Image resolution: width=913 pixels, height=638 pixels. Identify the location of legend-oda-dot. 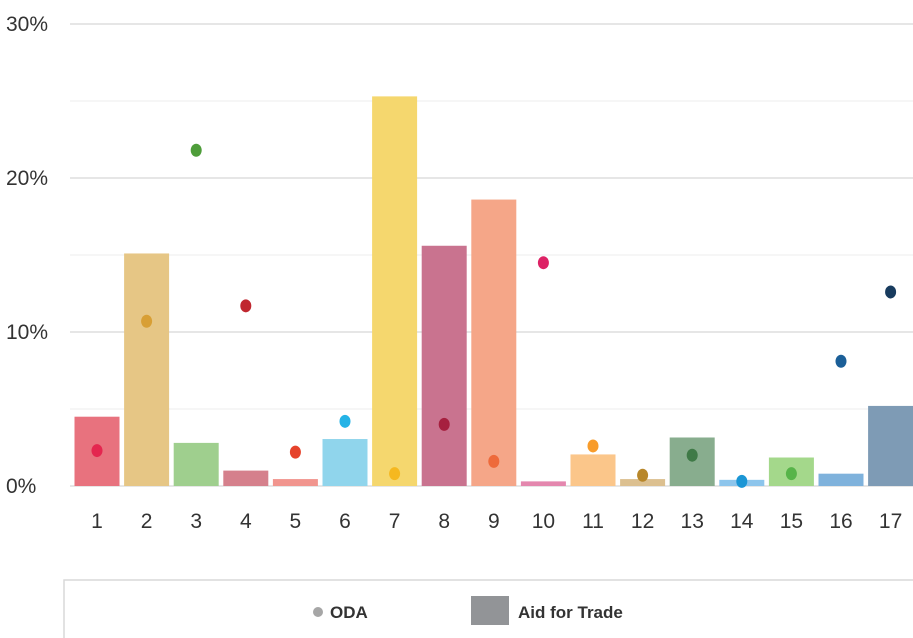
(318, 612).